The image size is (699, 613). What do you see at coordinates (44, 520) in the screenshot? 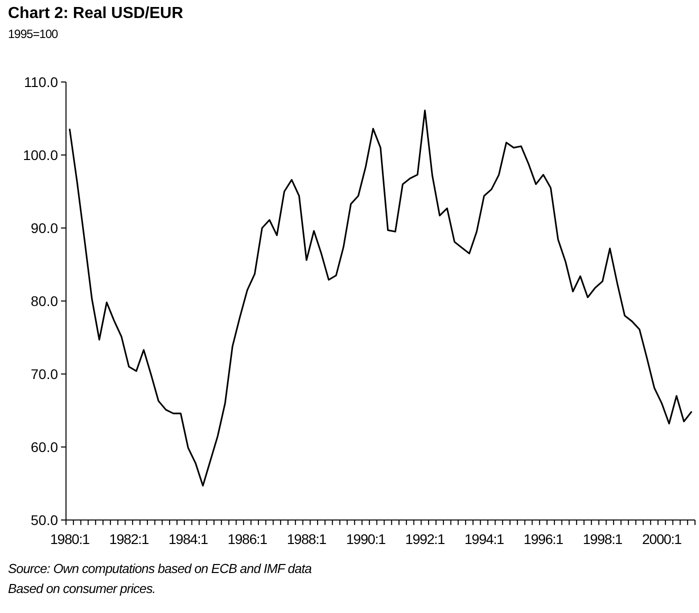
I see `y-tick-label: 50.0` at bounding box center [44, 520].